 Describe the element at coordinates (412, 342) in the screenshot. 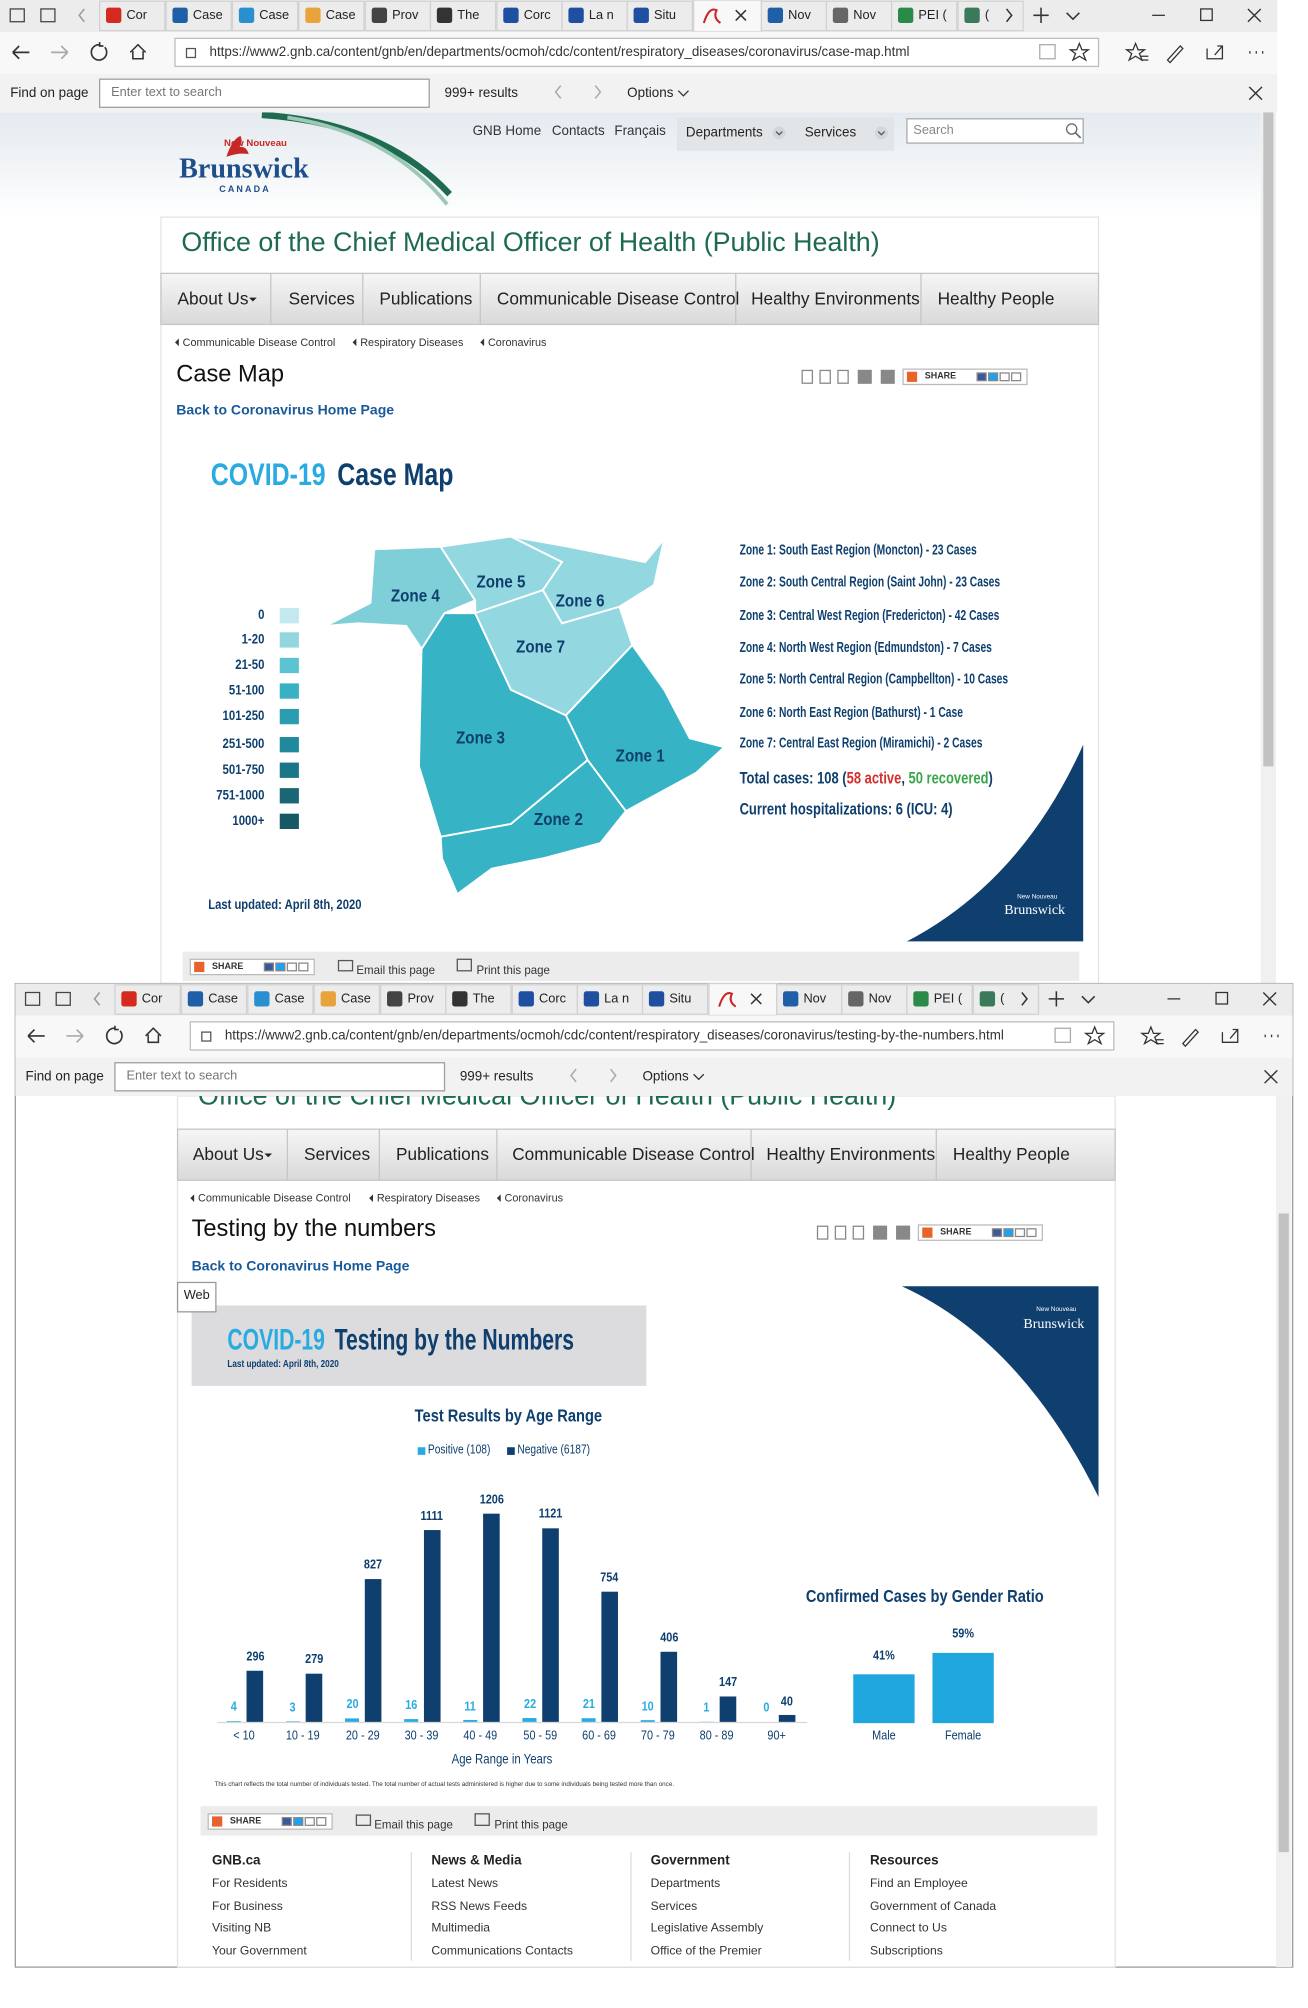

I see `breadcrumb: Respiratory Diseases` at that location.